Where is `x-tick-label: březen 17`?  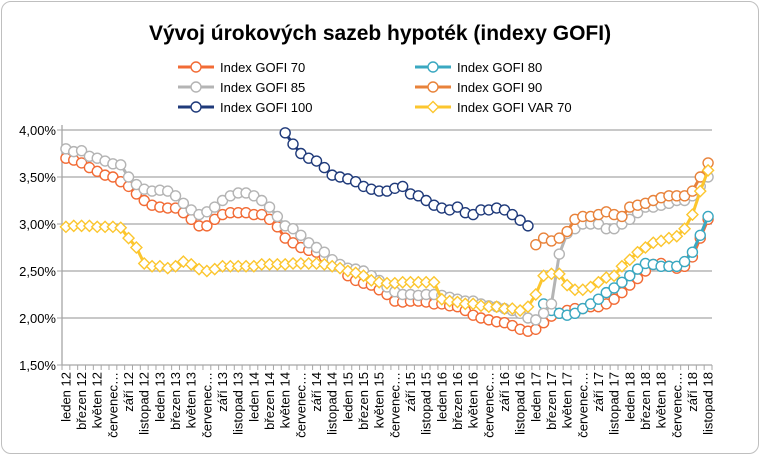
x-tick-label: březen 17 is located at coordinates (551, 401).